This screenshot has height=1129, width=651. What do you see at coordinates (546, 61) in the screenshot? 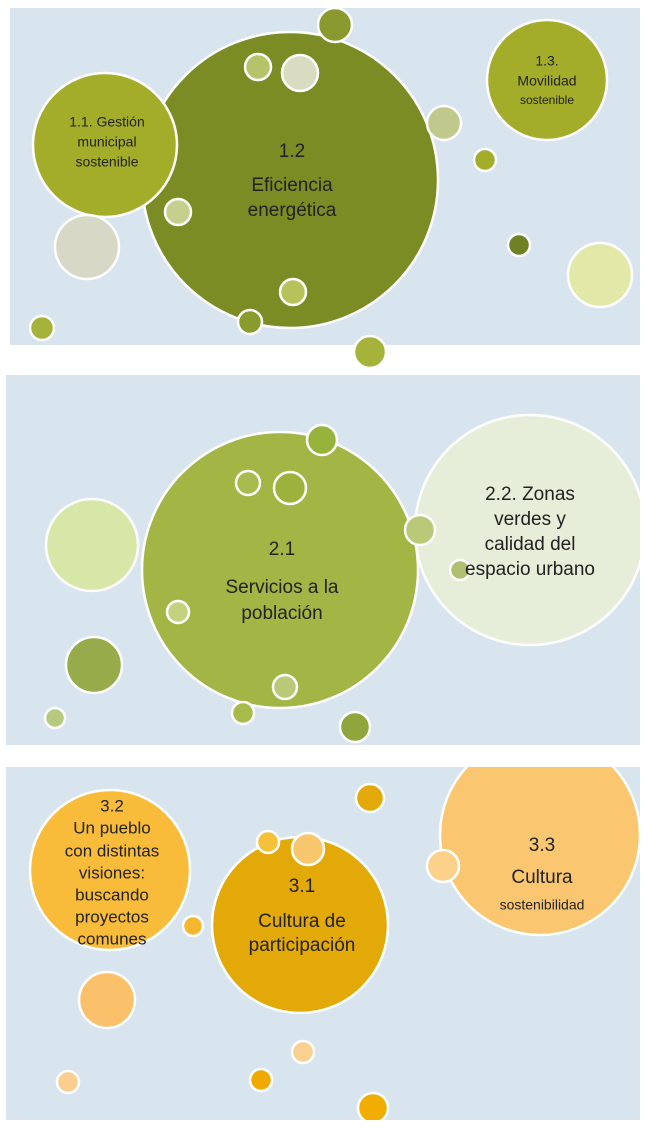
I see `bubble-label: 1.3.` at bounding box center [546, 61].